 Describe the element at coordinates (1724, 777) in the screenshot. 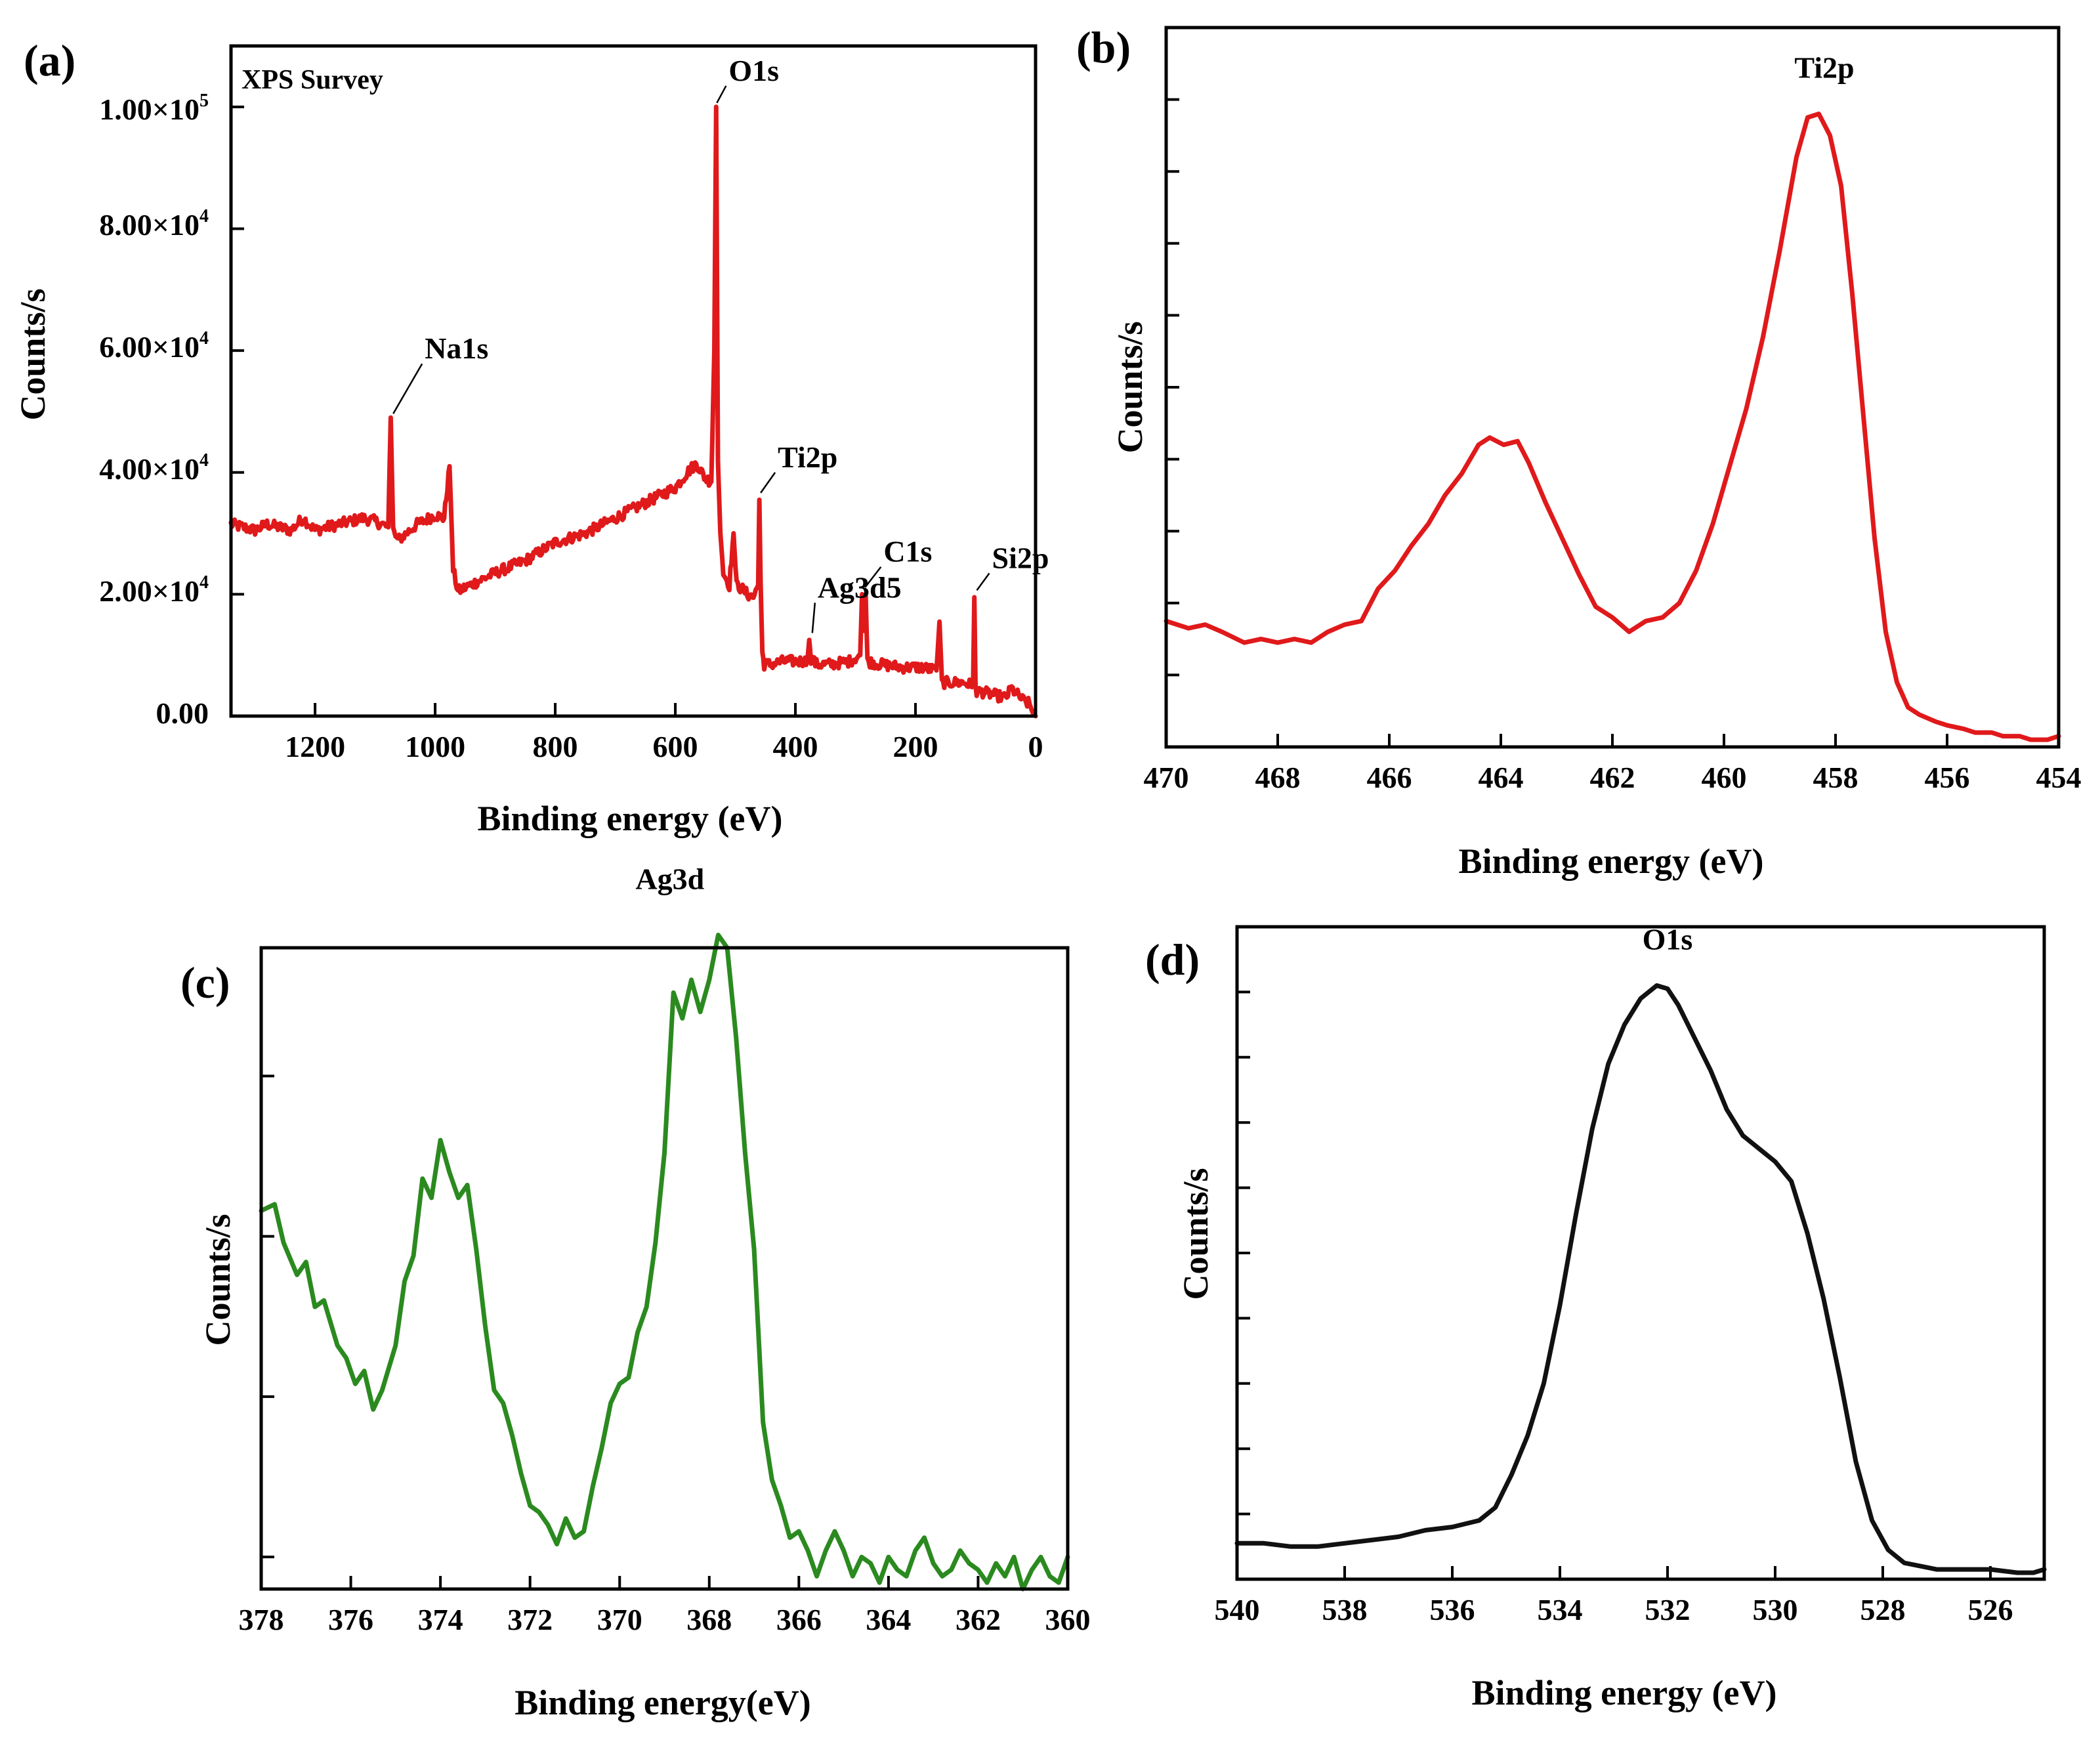

I see `panel-b-xtick-label: 460` at that location.